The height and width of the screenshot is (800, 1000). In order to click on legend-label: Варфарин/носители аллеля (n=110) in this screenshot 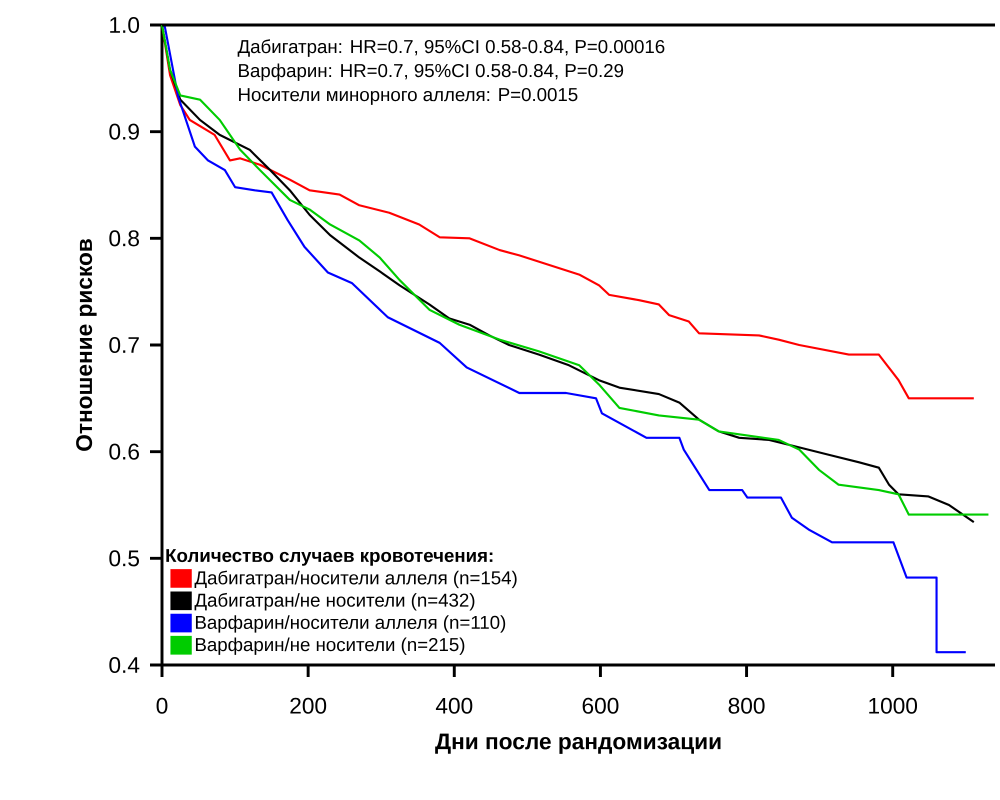, I will do `click(351, 624)`.